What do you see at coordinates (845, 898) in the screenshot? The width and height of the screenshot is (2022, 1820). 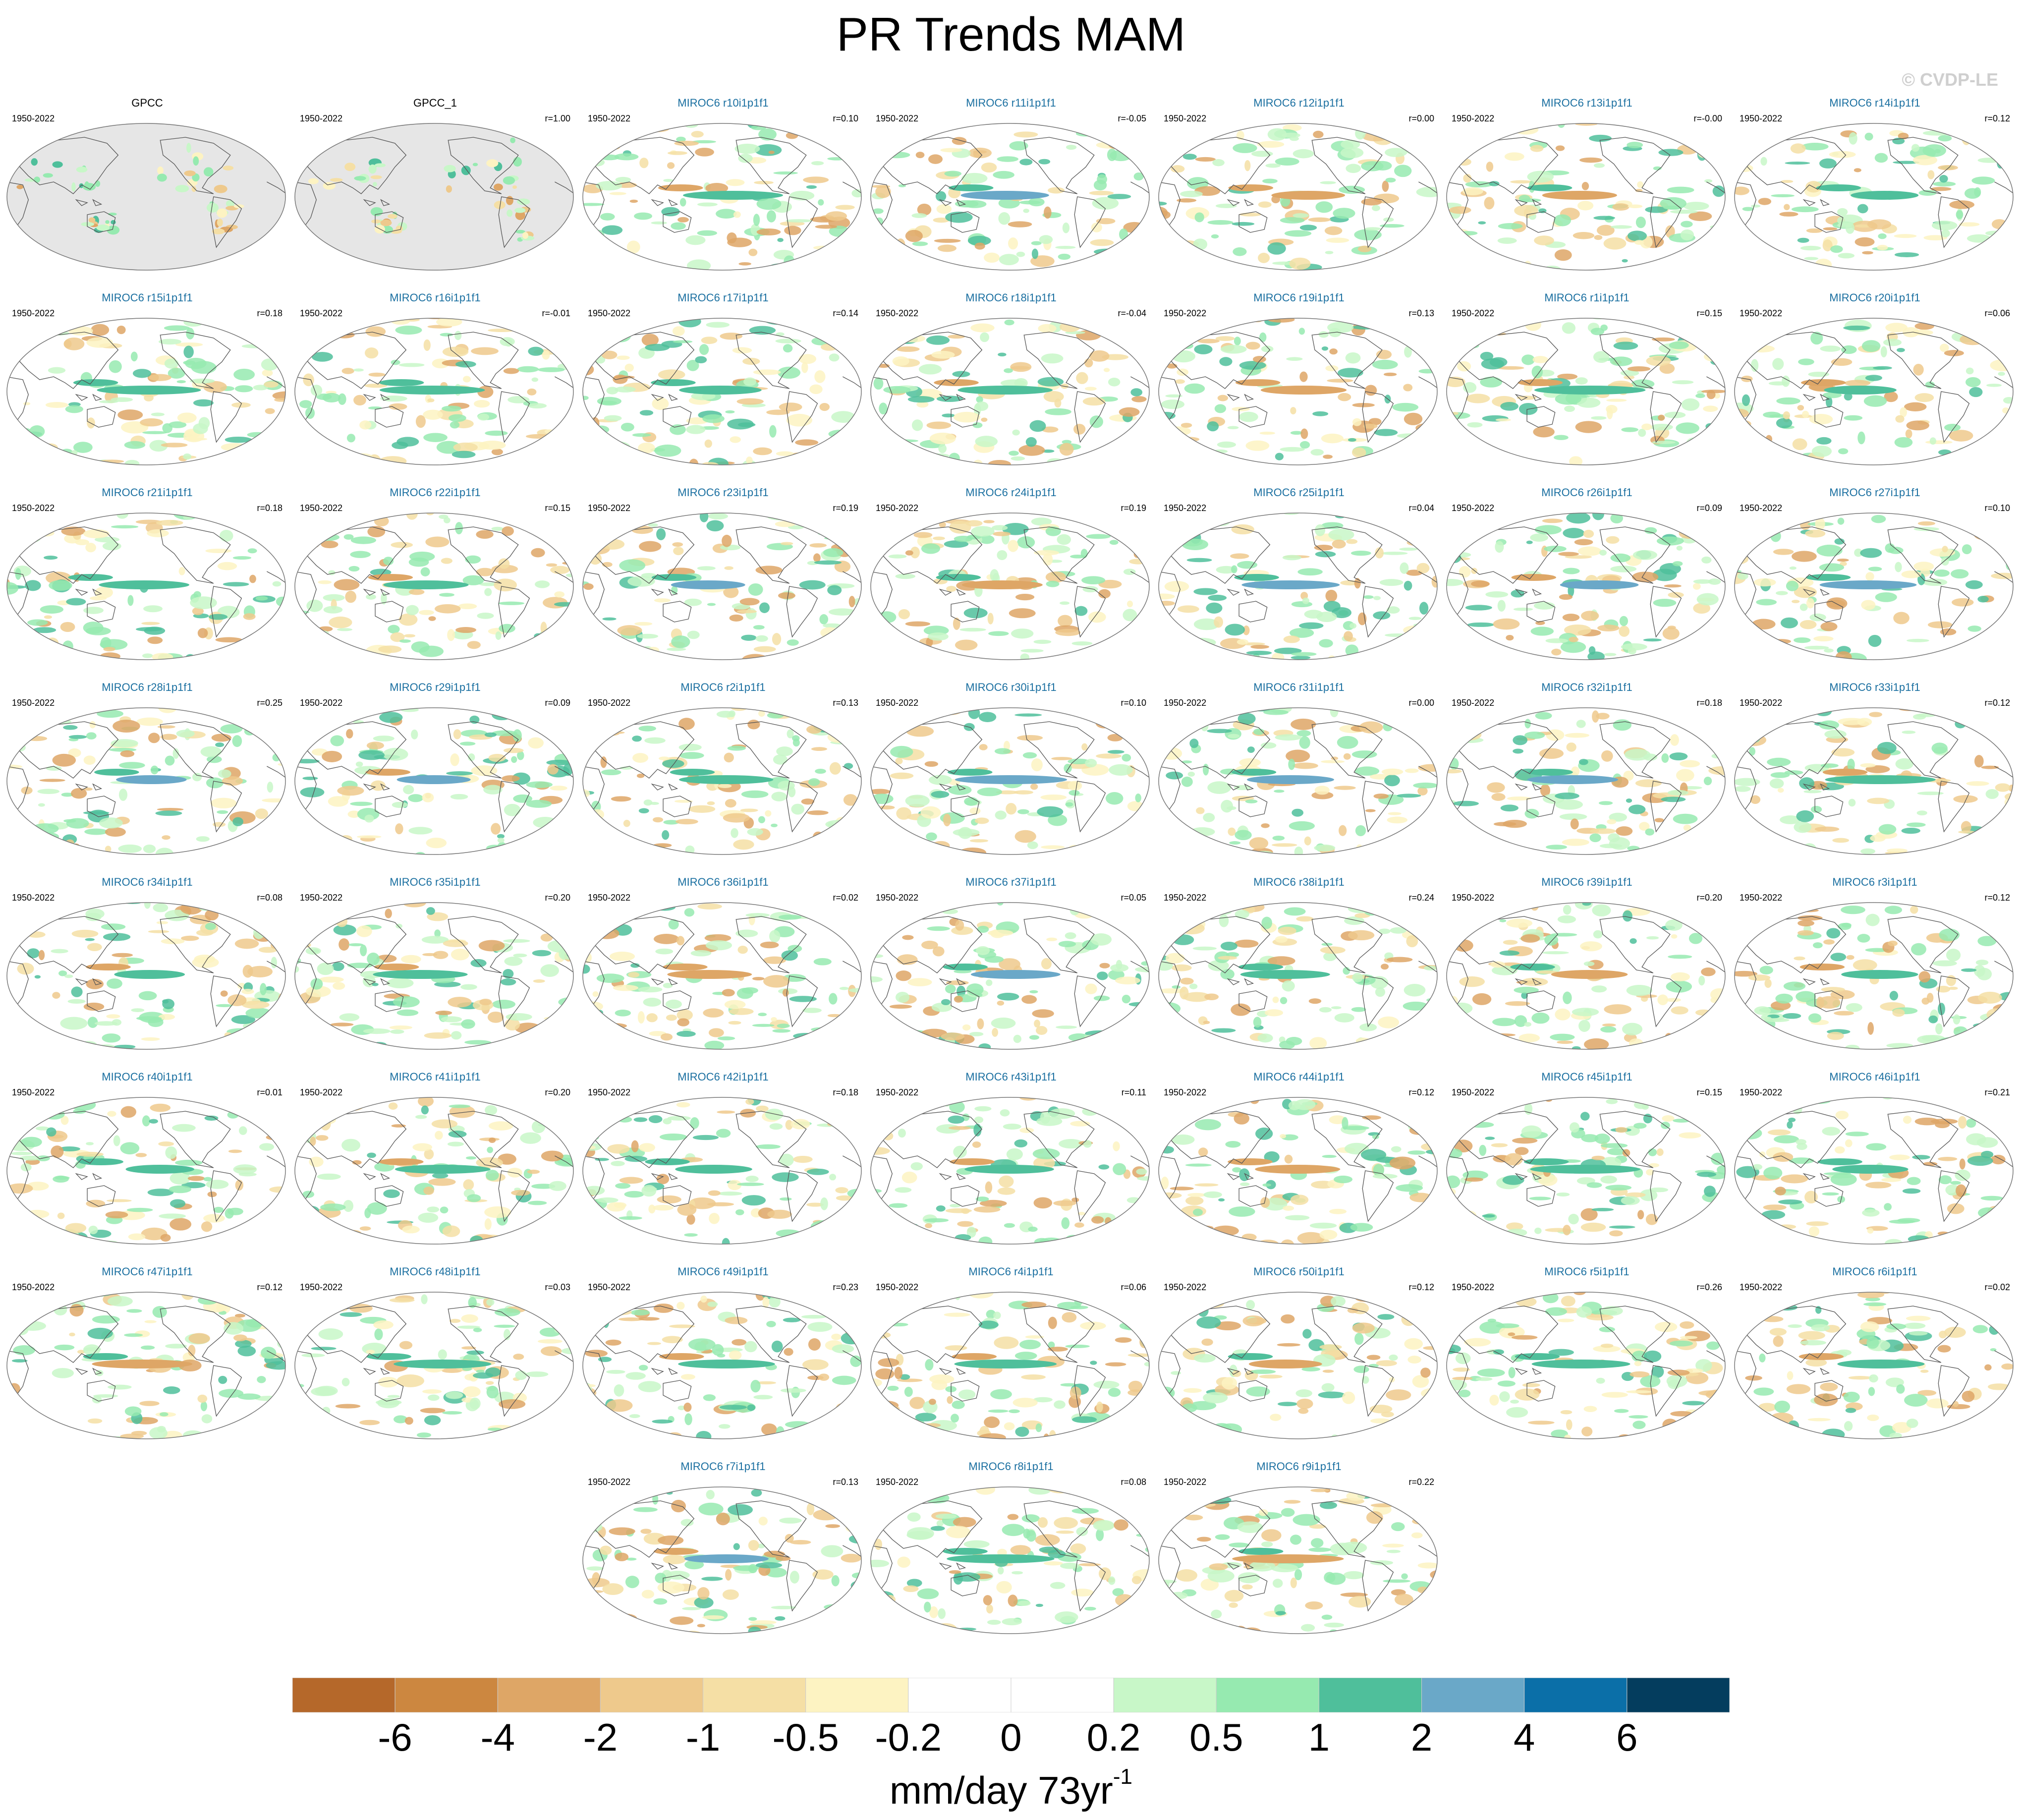 I see `panel-correlation: r=0.02` at bounding box center [845, 898].